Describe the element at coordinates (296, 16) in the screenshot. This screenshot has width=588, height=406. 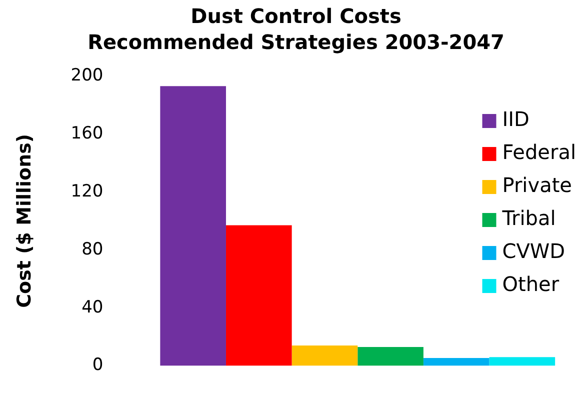
I see `chart-title: Dust Control Costs` at that location.